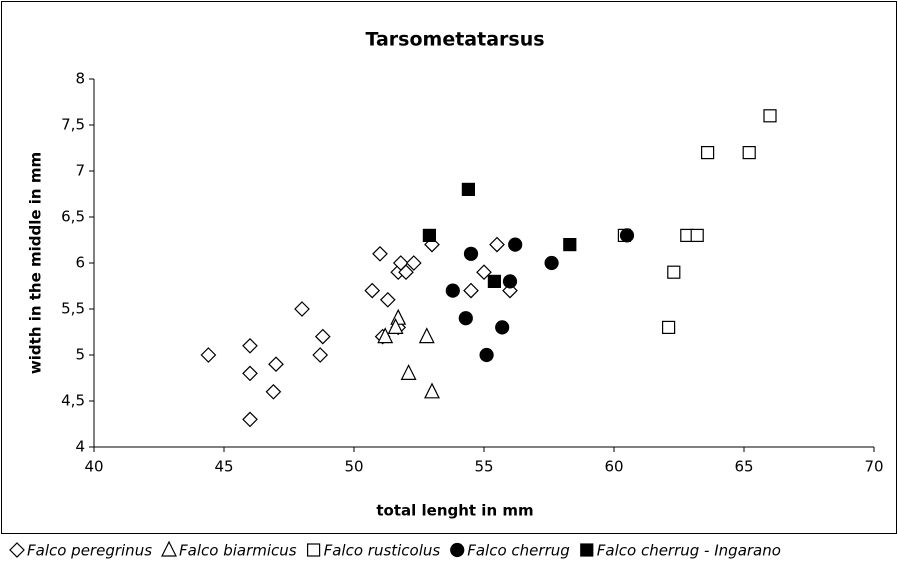  What do you see at coordinates (382, 551) in the screenshot?
I see `legend-label: Falco rusticolus` at bounding box center [382, 551].